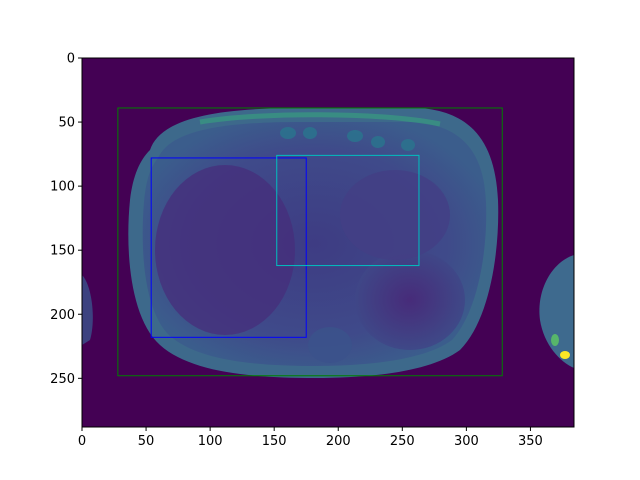 The image size is (640, 480). What do you see at coordinates (555, 340) in the screenshot?
I see `right-arm-spot` at bounding box center [555, 340].